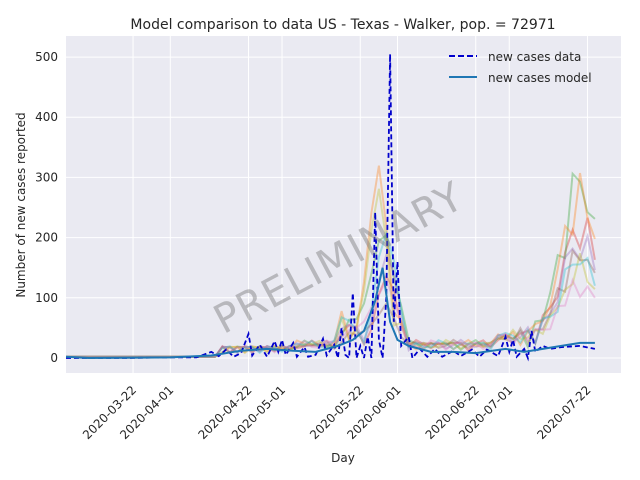 Image resolution: width=640 pixels, height=480 pixels. What do you see at coordinates (46, 298) in the screenshot?
I see `y-tick-label: 100` at bounding box center [46, 298].